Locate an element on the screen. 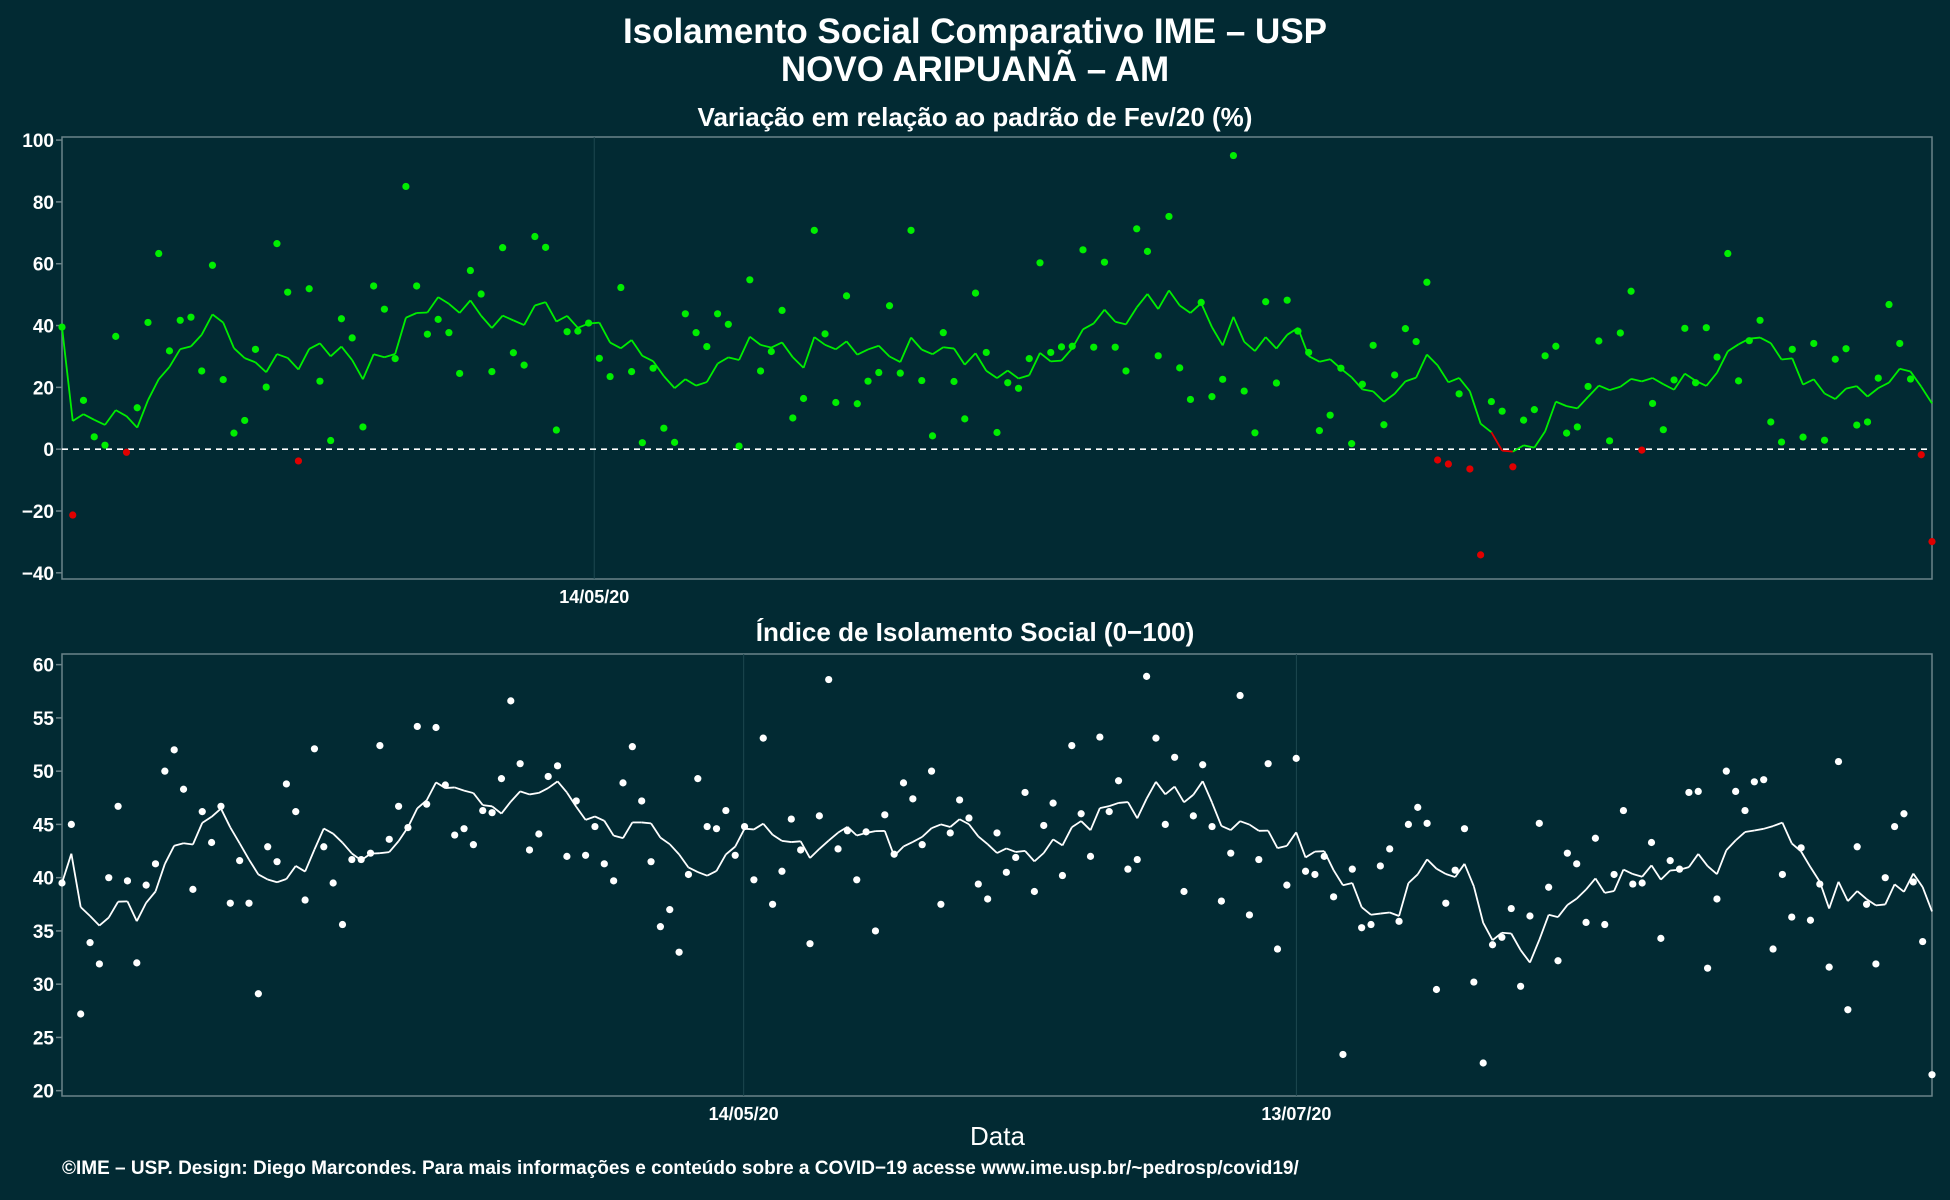 The image size is (1950, 1200). x-tick-label: 13/07/20 is located at coordinates (1296, 1114).